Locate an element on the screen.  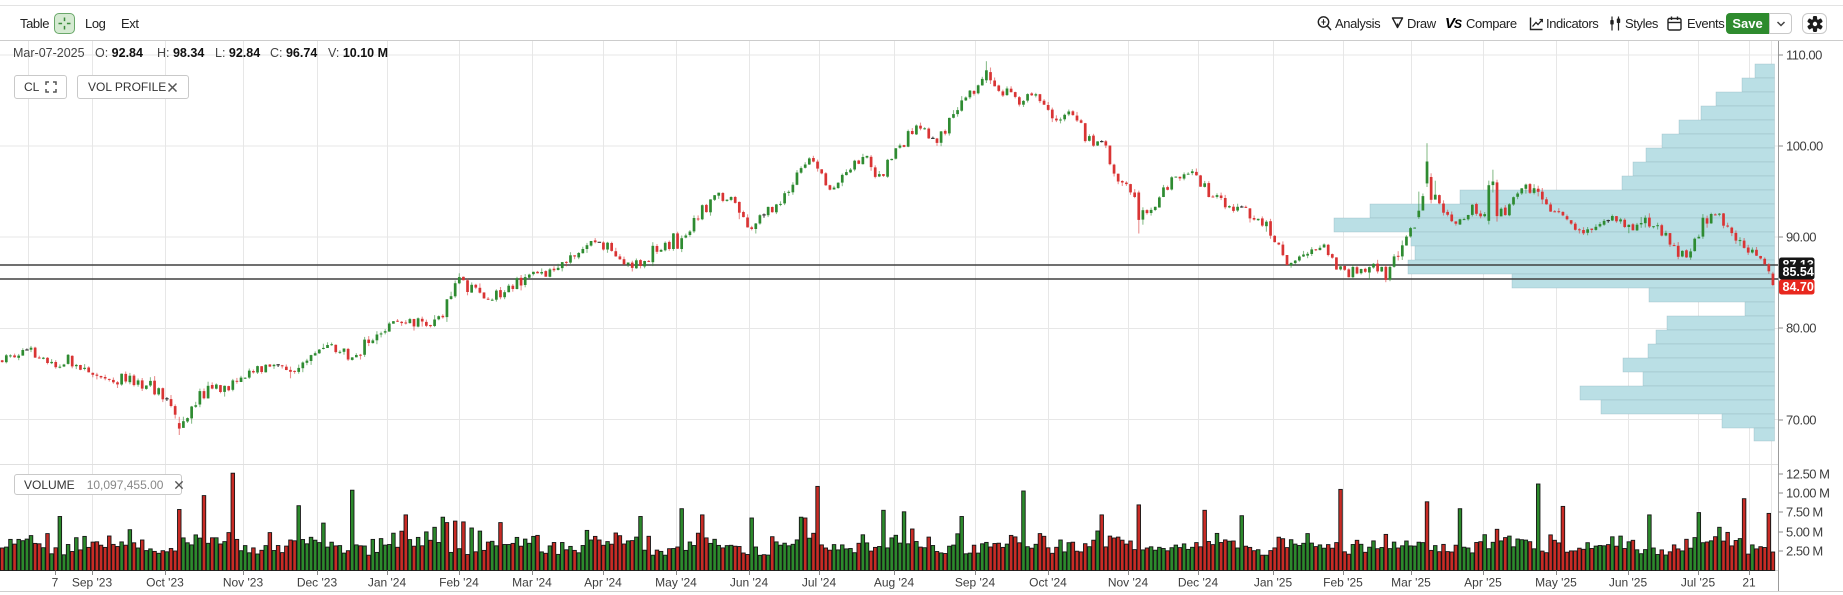
svg-text: Apr '25 is located at coordinates (1483, 583).